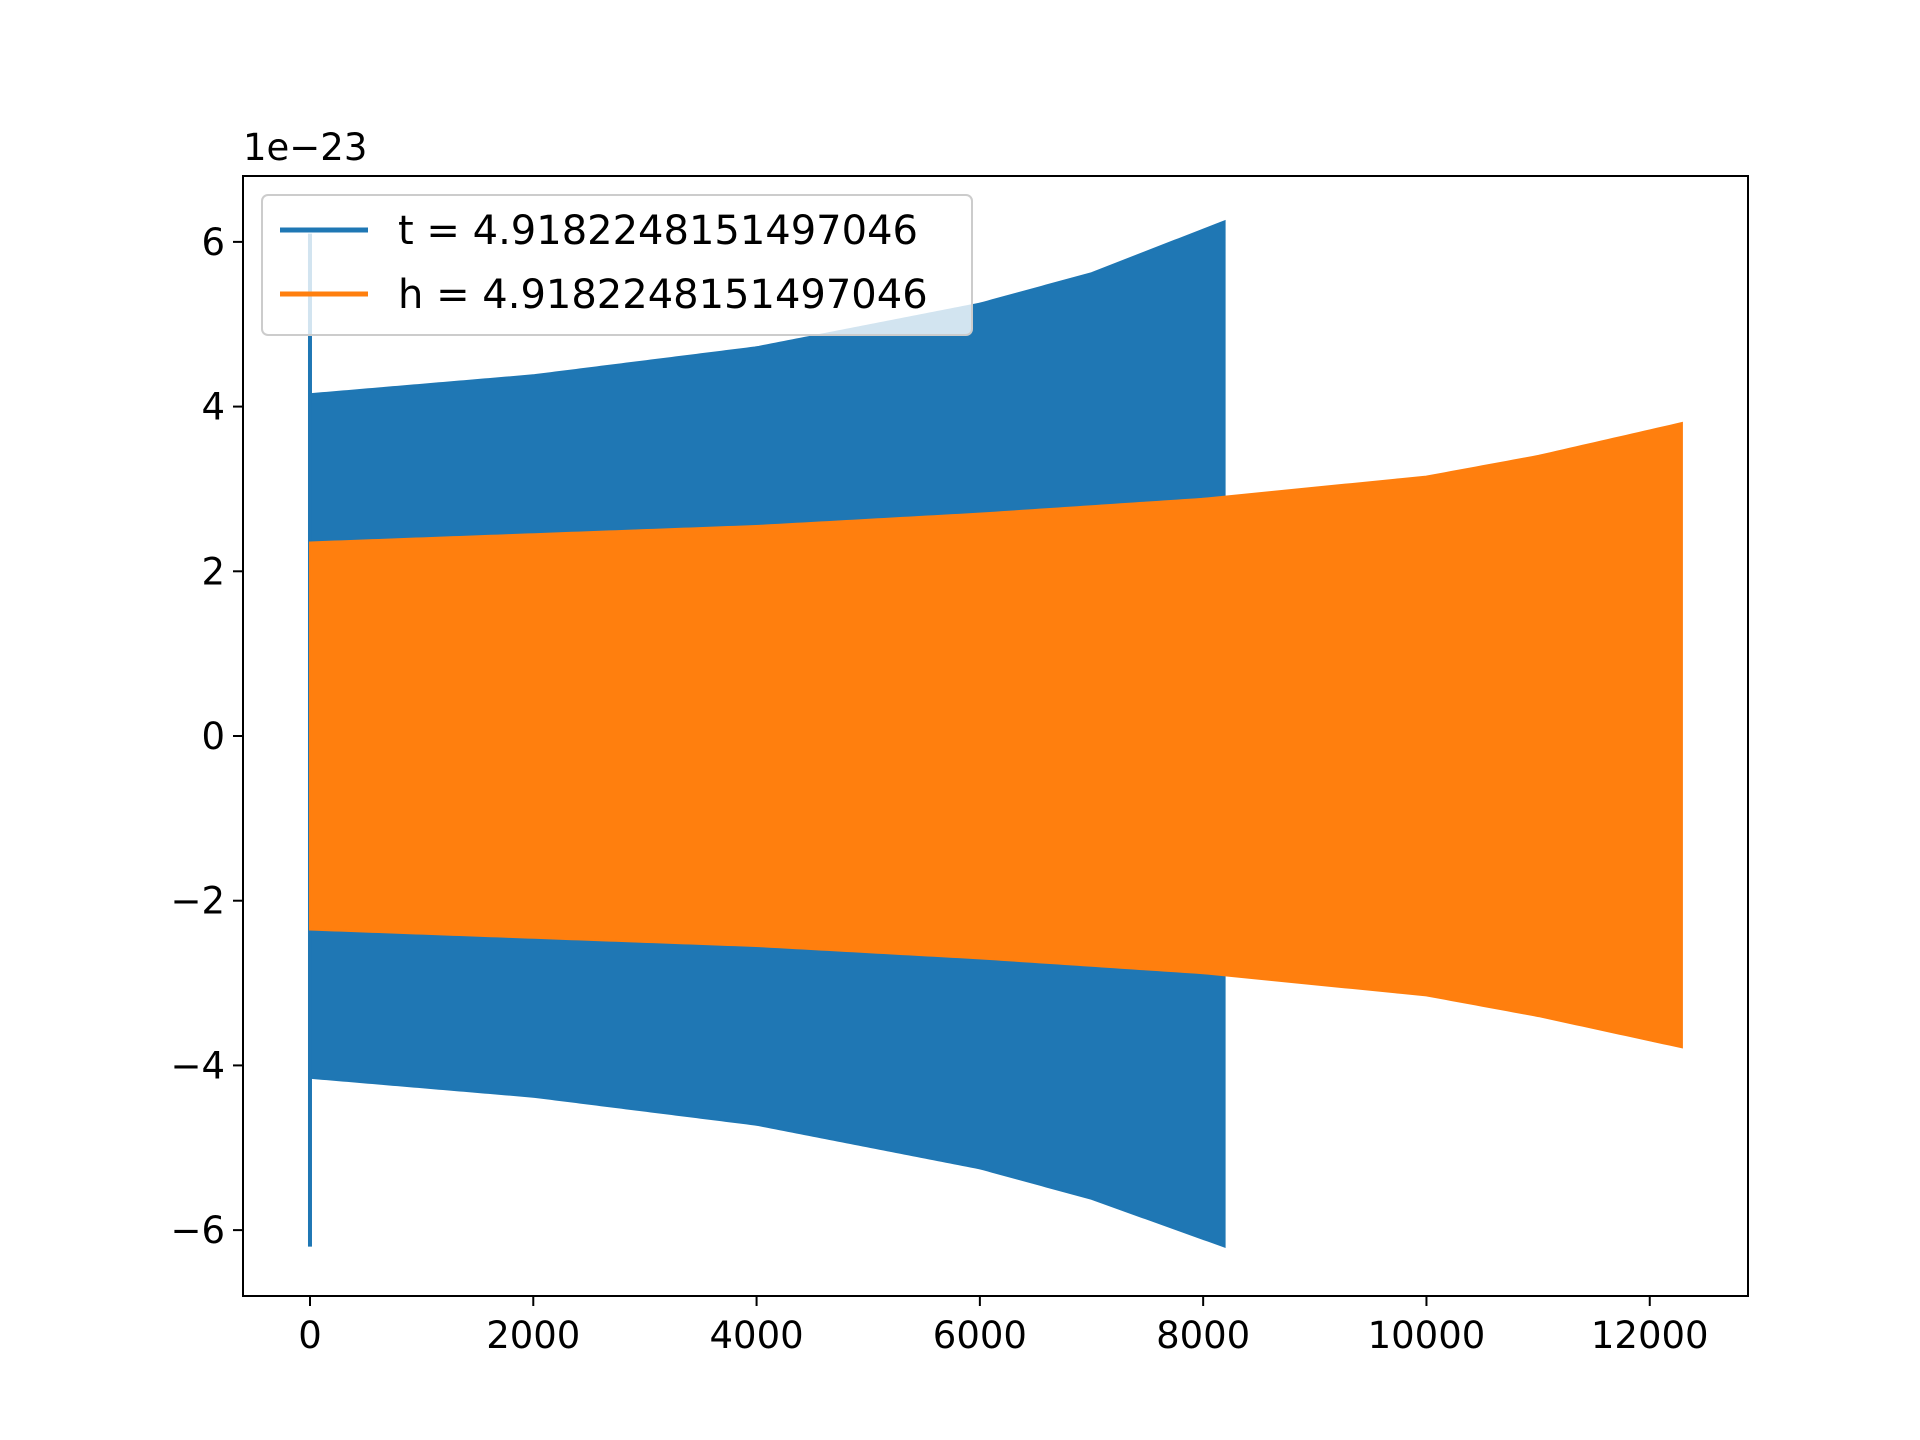 The image size is (1920, 1440). I want to click on y-tick-label: −6, so click(197, 1230).